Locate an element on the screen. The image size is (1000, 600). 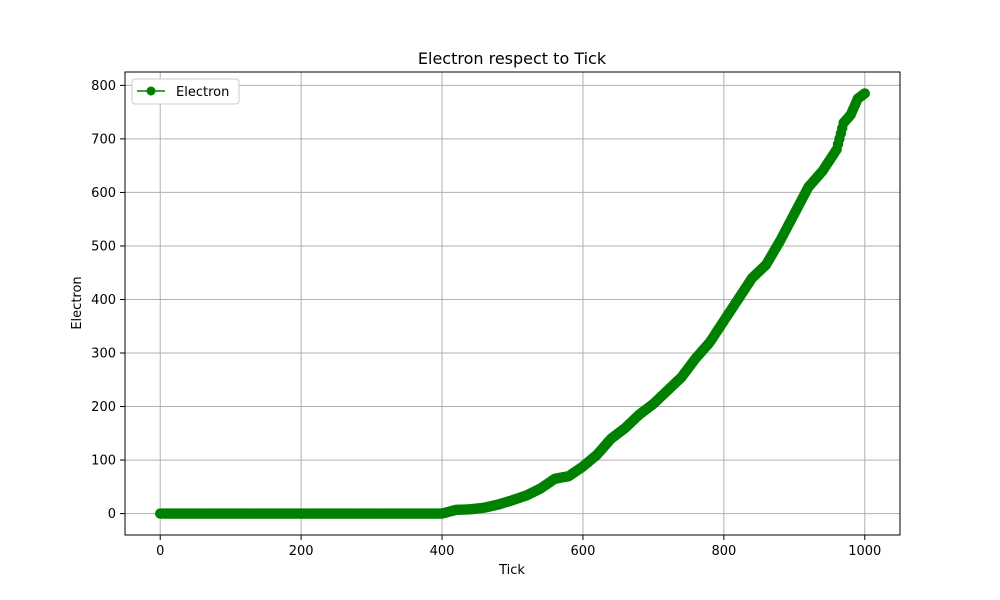
y-tick-label-5: 500 is located at coordinates (103, 246).